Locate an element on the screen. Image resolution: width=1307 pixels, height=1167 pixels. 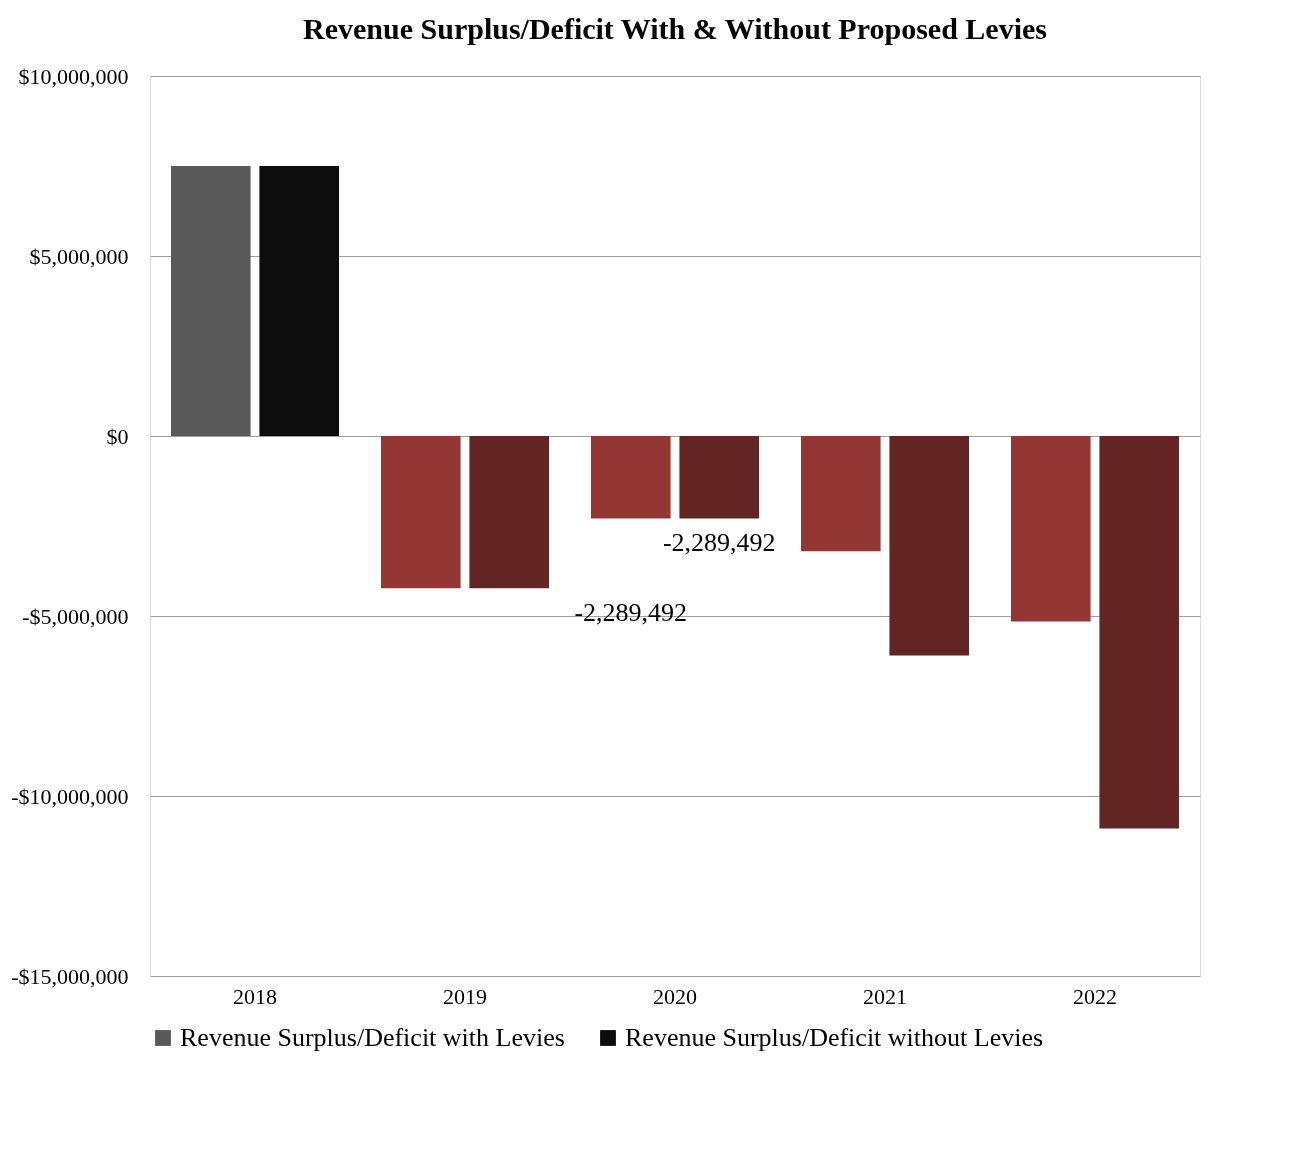
chart-title: Revenue Surplus/Deficit With & Without Proposed Levies is located at coordinates (675, 28).